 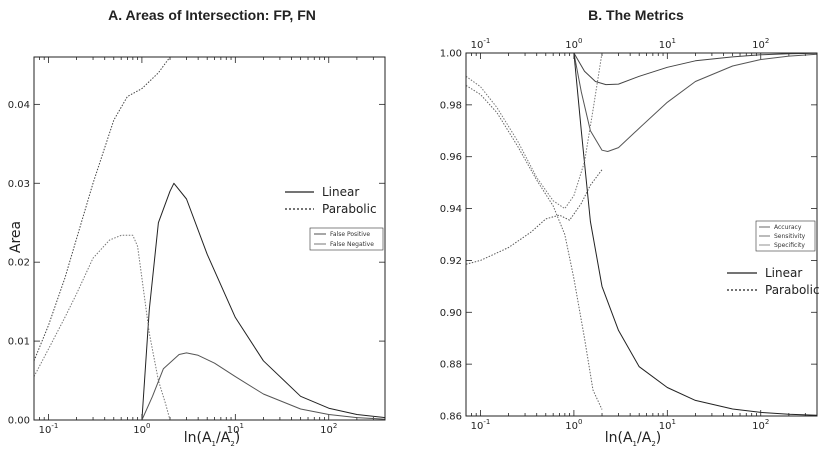 What do you see at coordinates (237, 438) in the screenshot?
I see `panel-a-xlabel-suffix: )` at bounding box center [237, 438].